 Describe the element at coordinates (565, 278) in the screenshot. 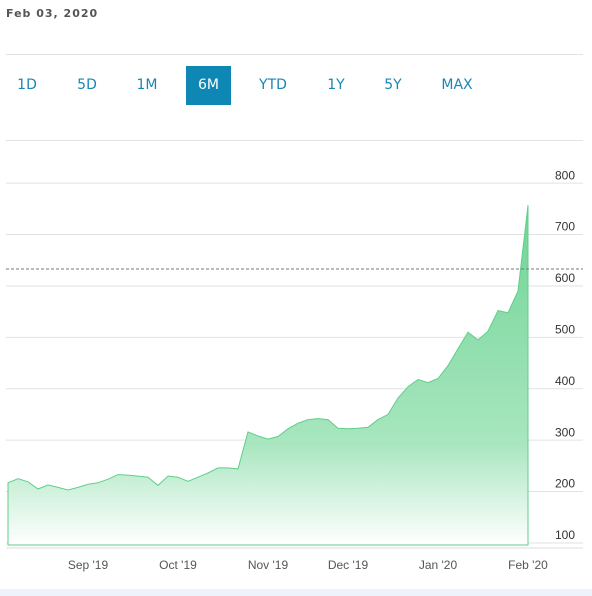

I see `y-tick-label: 600` at that location.